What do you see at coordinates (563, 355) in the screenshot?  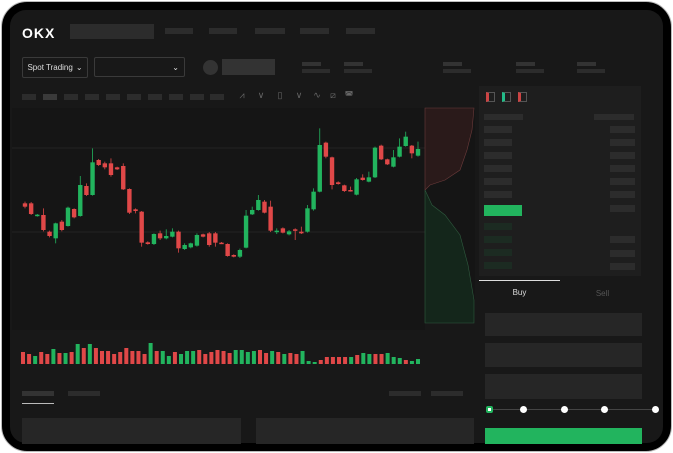 I see `amount-input` at bounding box center [563, 355].